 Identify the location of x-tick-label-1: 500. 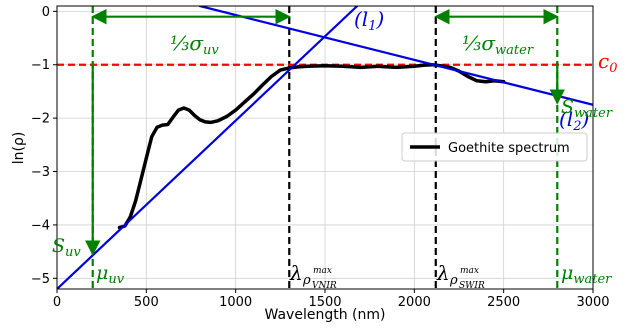
(146, 302).